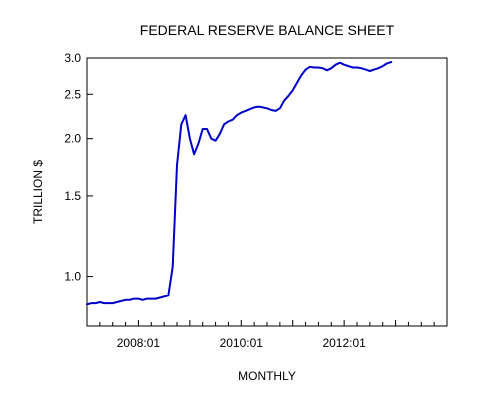  I want to click on x-axis-label: MONTHLY, so click(267, 376).